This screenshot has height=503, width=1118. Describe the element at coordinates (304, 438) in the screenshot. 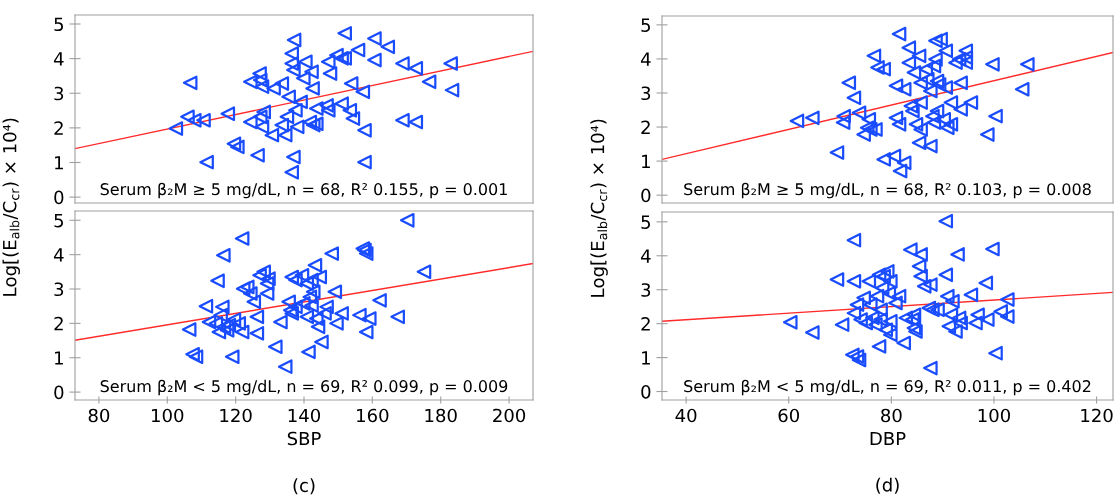

I see `x-axis-title: SBP` at that location.